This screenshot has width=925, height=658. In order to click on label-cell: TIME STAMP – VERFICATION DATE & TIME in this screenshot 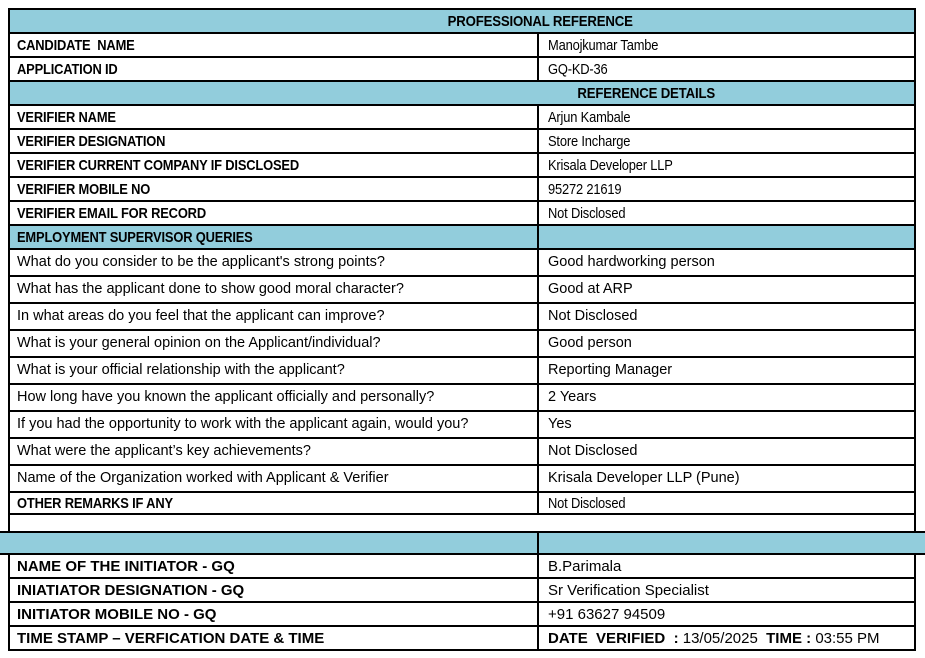, I will do `click(274, 638)`.